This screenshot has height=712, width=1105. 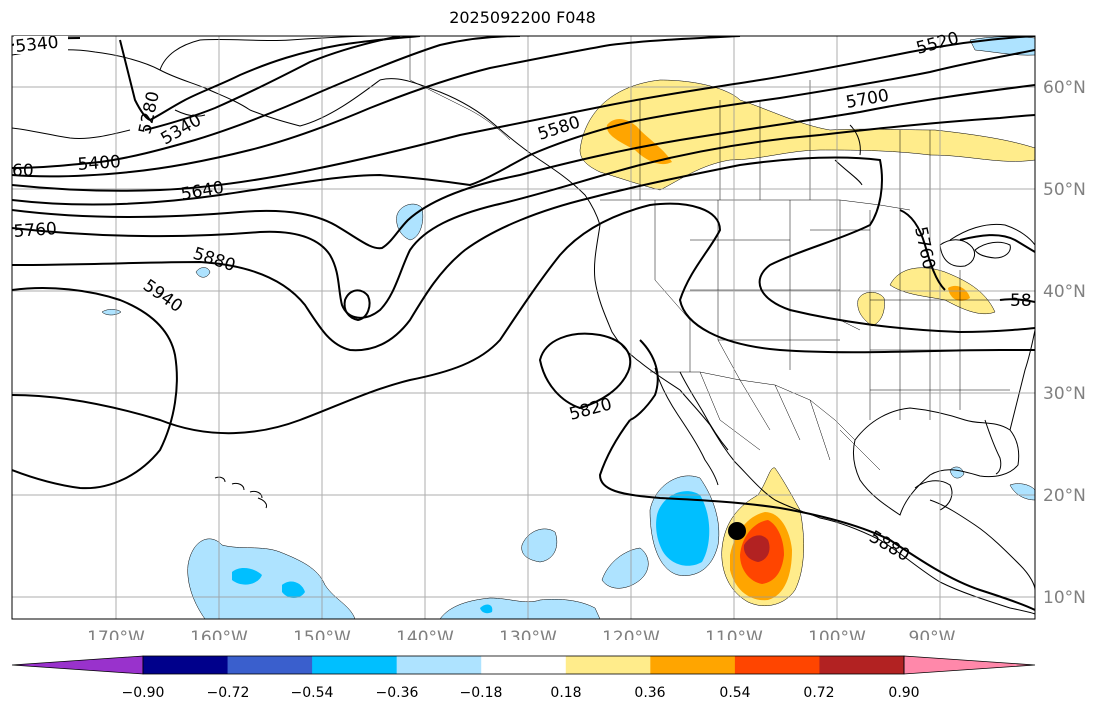 I want to click on coastline-alaska, so click(x=306, y=137).